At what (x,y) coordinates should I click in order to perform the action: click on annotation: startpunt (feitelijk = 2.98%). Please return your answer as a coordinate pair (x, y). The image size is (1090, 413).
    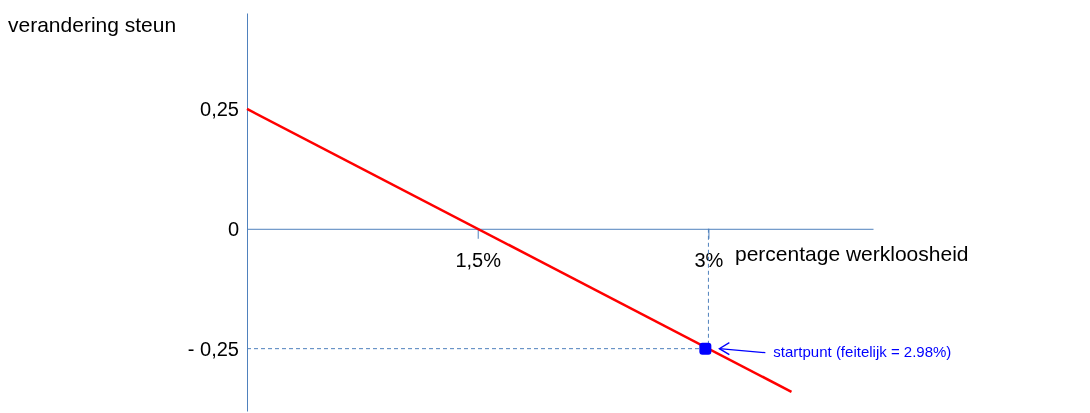
    Looking at the image, I should click on (862, 351).